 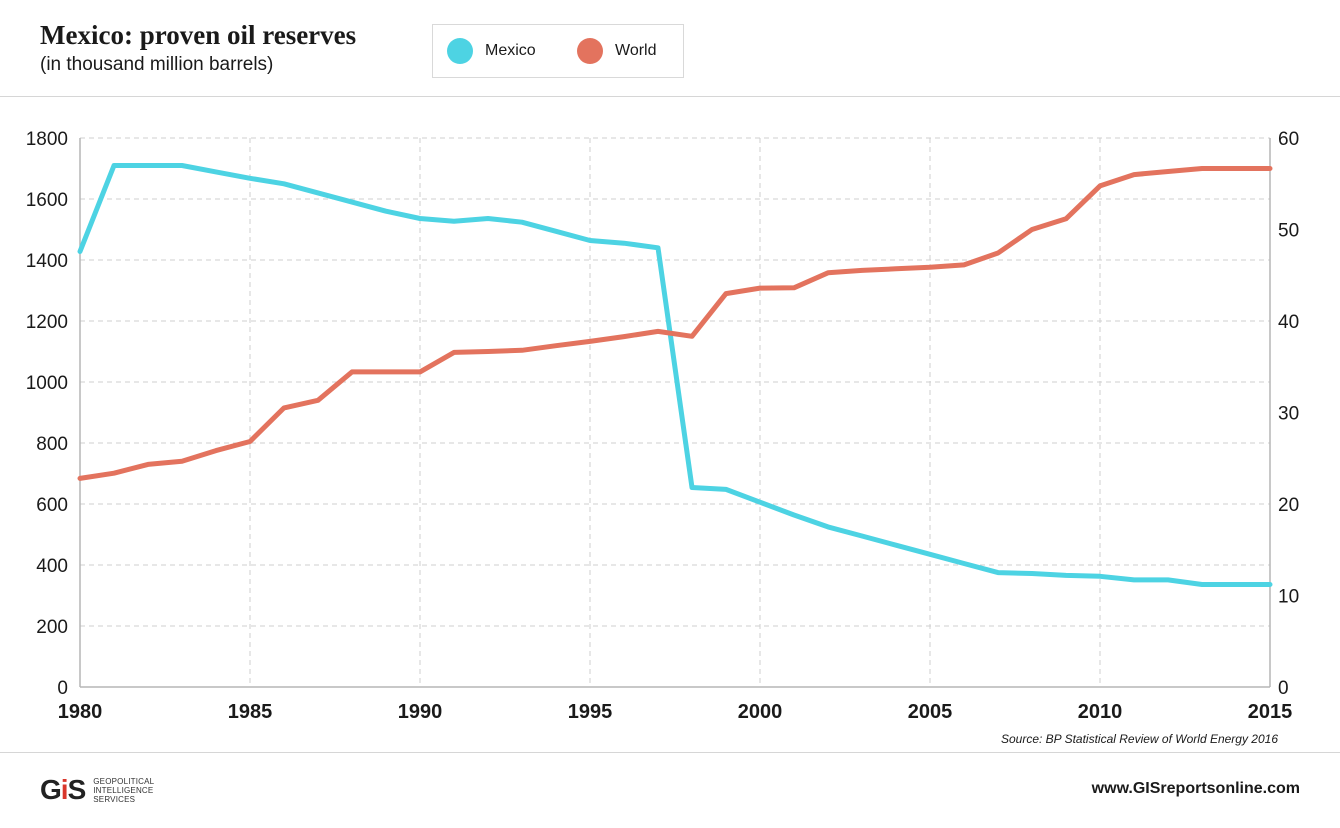 I want to click on y-left-tick-label: 1800, so click(x=47, y=139).